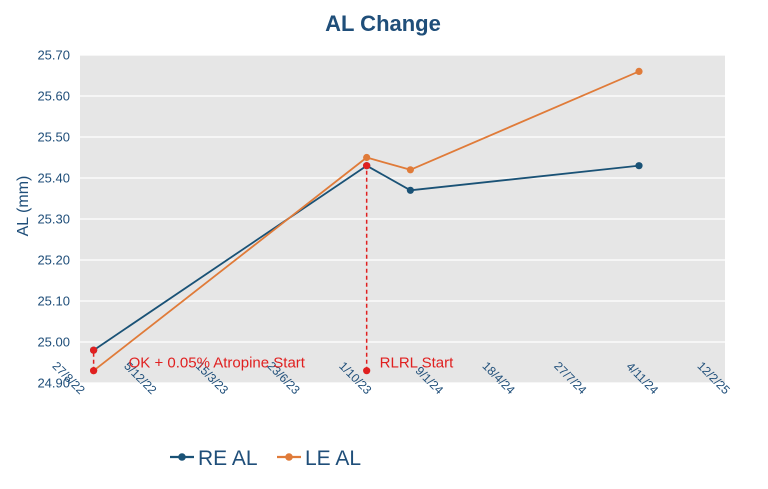 The height and width of the screenshot is (489, 768). Describe the element at coordinates (53, 137) in the screenshot. I see `y-tick-label: 25.50` at that location.